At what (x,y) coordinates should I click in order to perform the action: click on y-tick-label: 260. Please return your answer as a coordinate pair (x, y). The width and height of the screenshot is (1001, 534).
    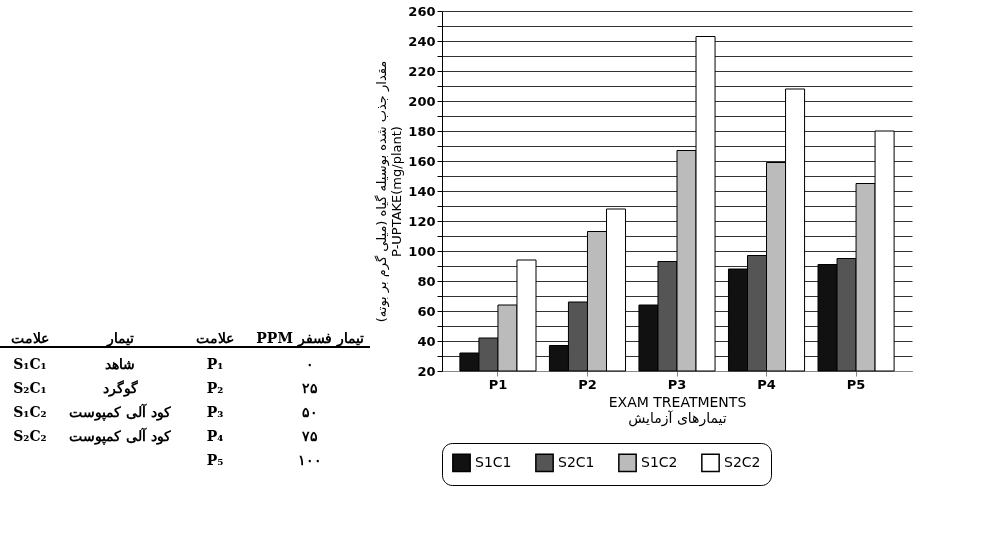
    Looking at the image, I should click on (422, 11).